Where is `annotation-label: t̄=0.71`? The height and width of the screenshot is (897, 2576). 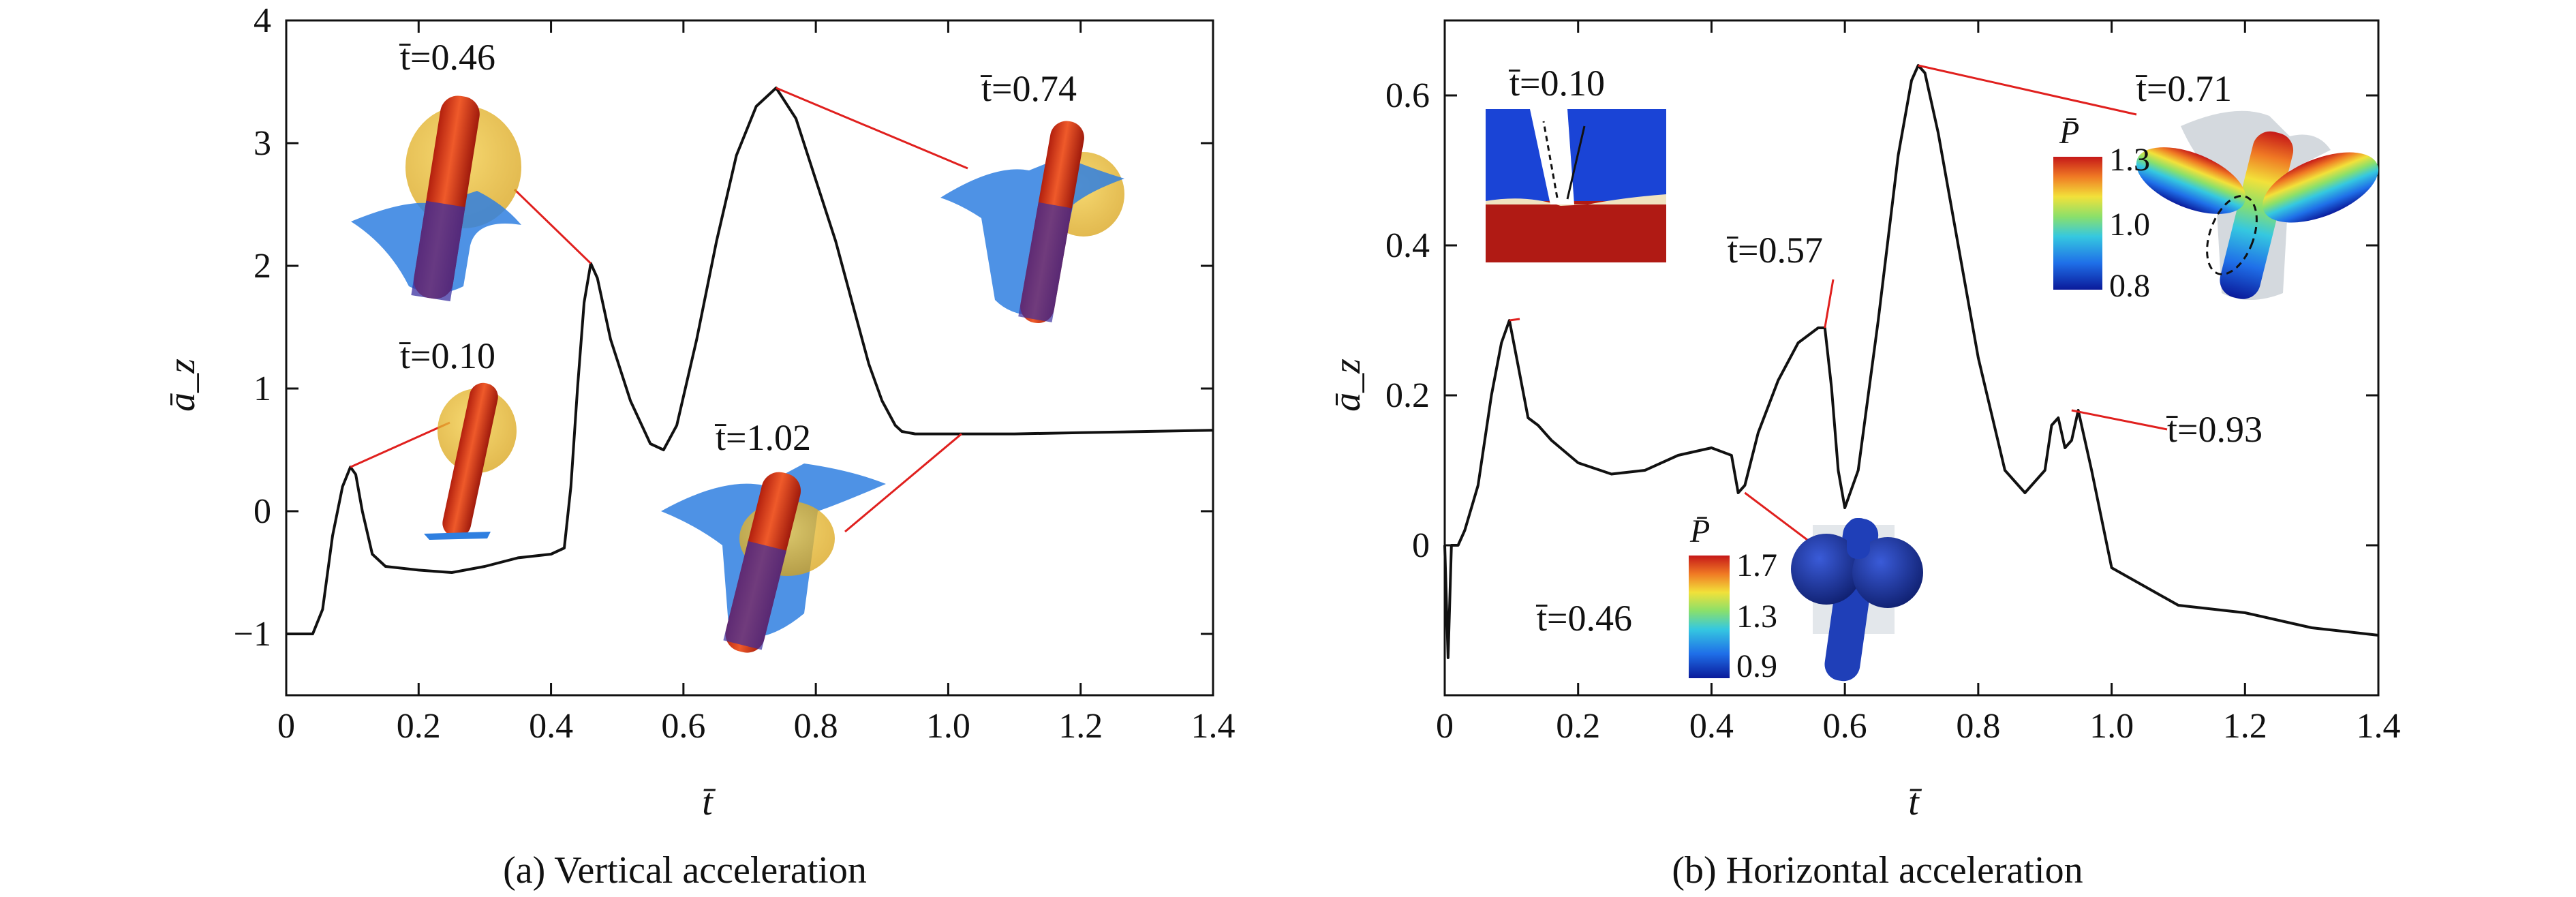 annotation-label: t̄=0.71 is located at coordinates (2183, 89).